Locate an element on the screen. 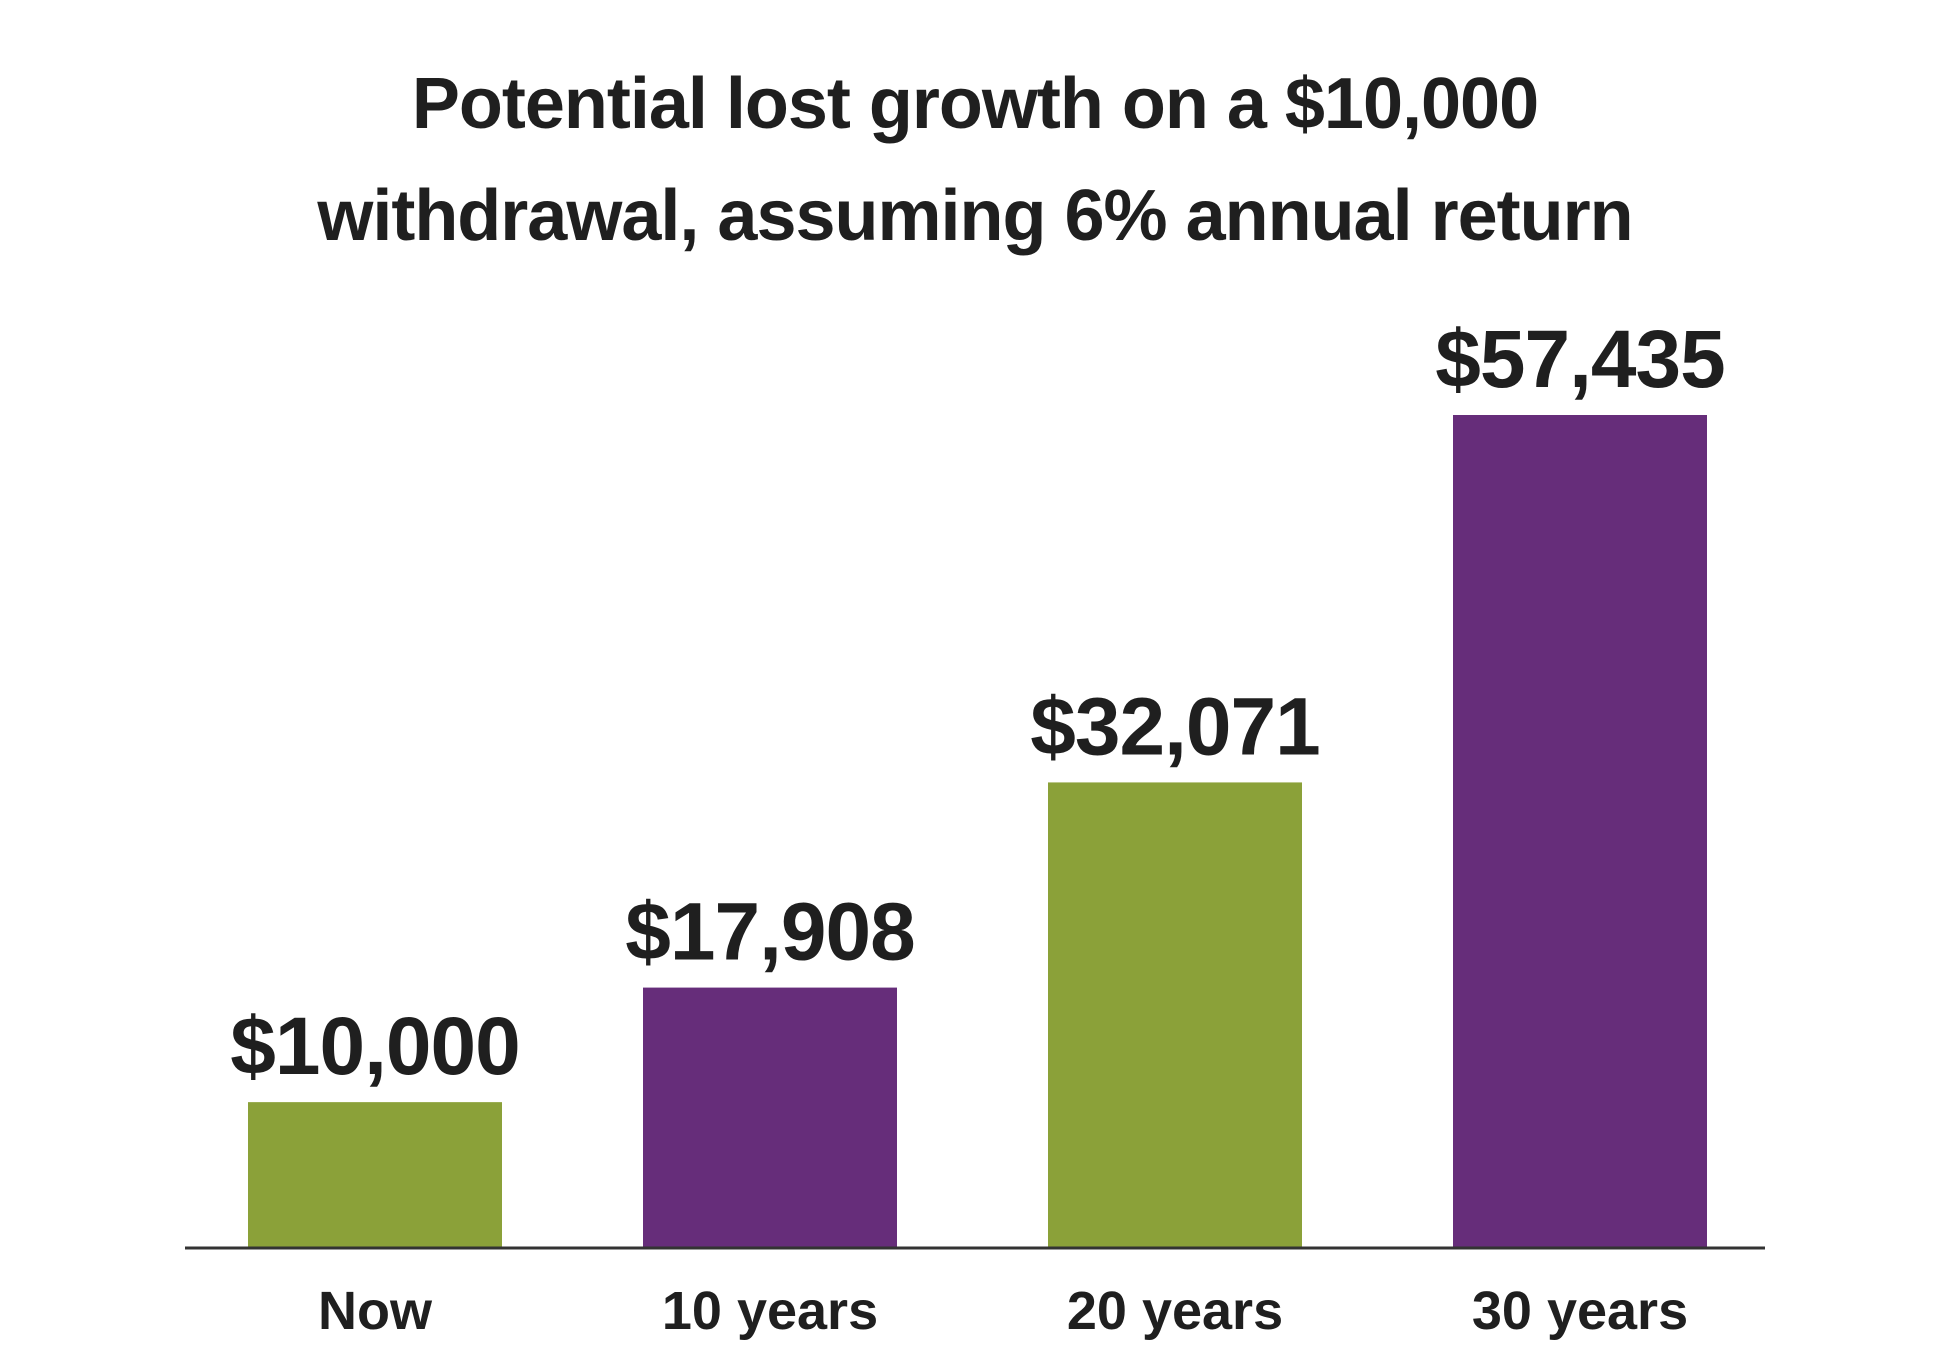 This screenshot has width=1950, height=1368. x-tick-label-1: Now is located at coordinates (375, 1311).